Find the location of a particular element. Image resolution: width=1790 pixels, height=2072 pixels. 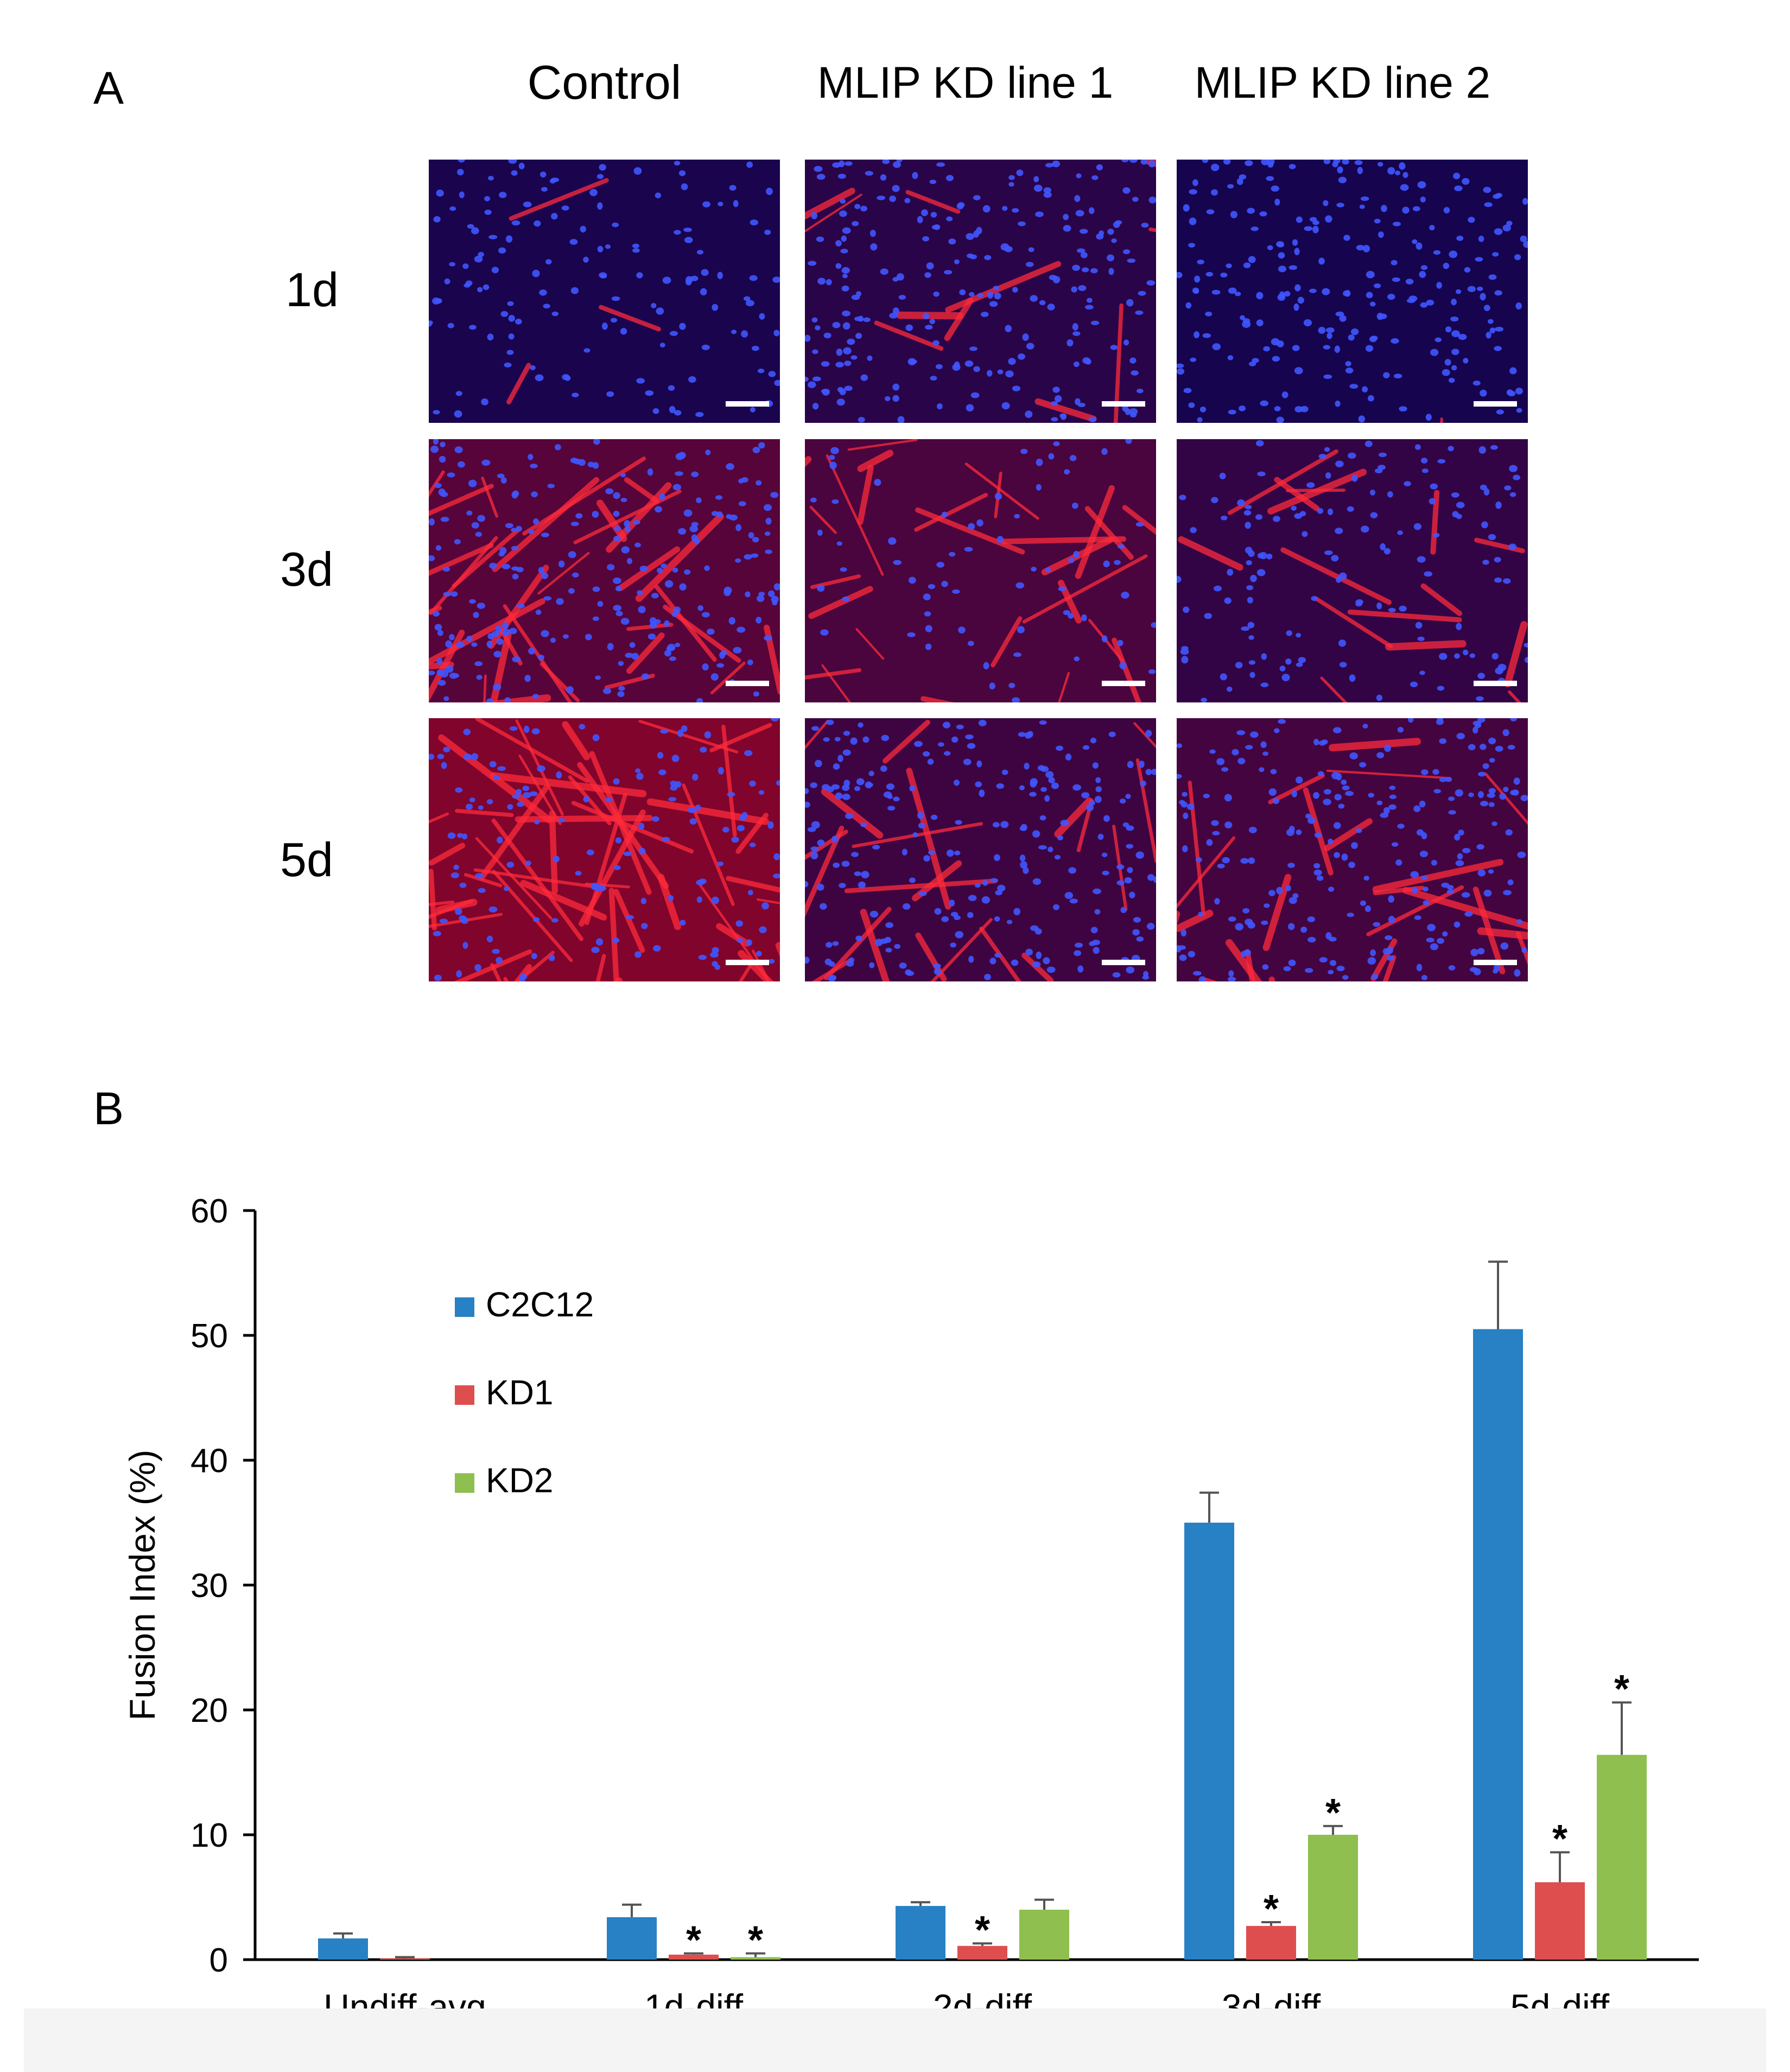

y-axis-title: Fusion Index (%) is located at coordinates (142, 1585).